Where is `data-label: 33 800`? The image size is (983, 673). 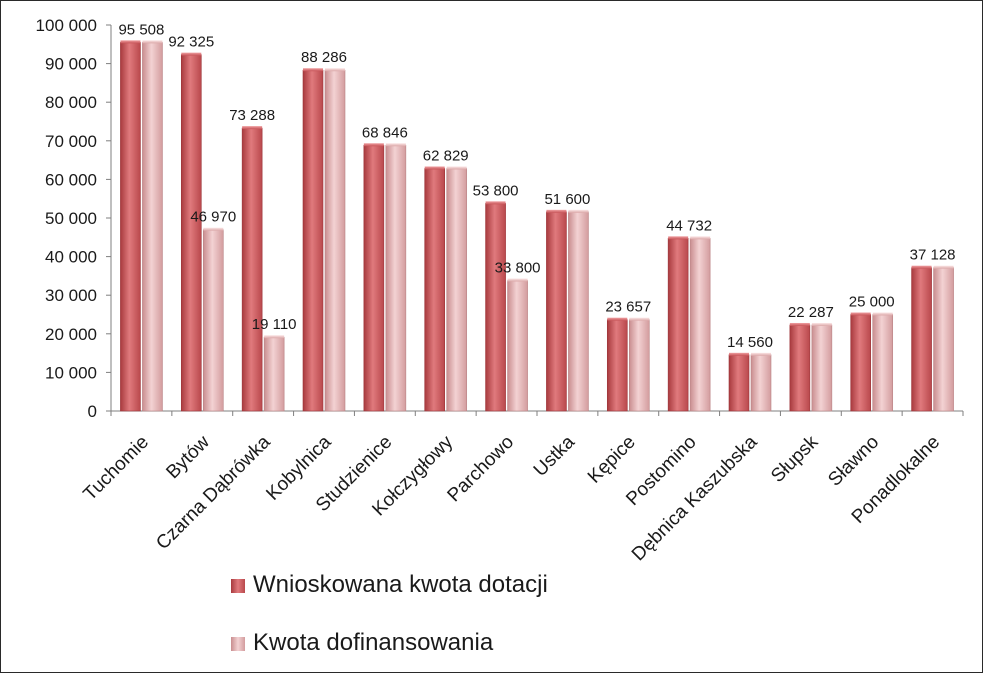 data-label: 33 800 is located at coordinates (518, 268).